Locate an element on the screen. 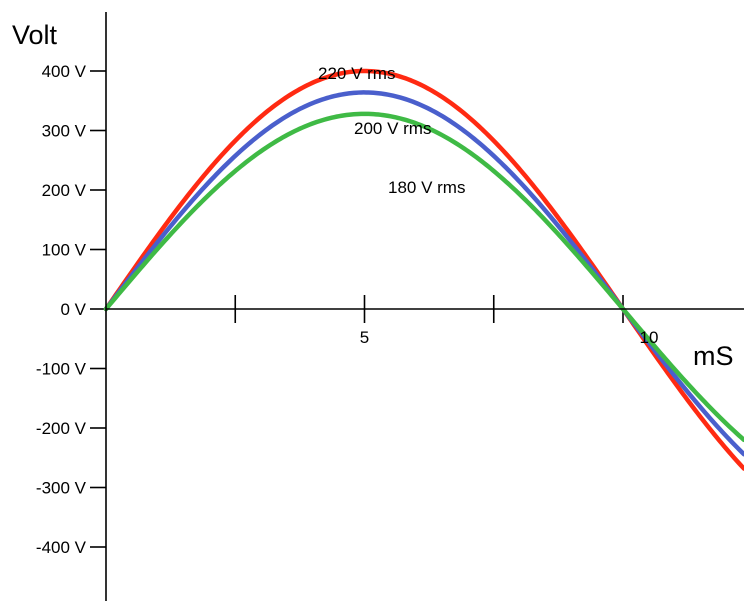  y-tick-label: -200 V is located at coordinates (61, 428).